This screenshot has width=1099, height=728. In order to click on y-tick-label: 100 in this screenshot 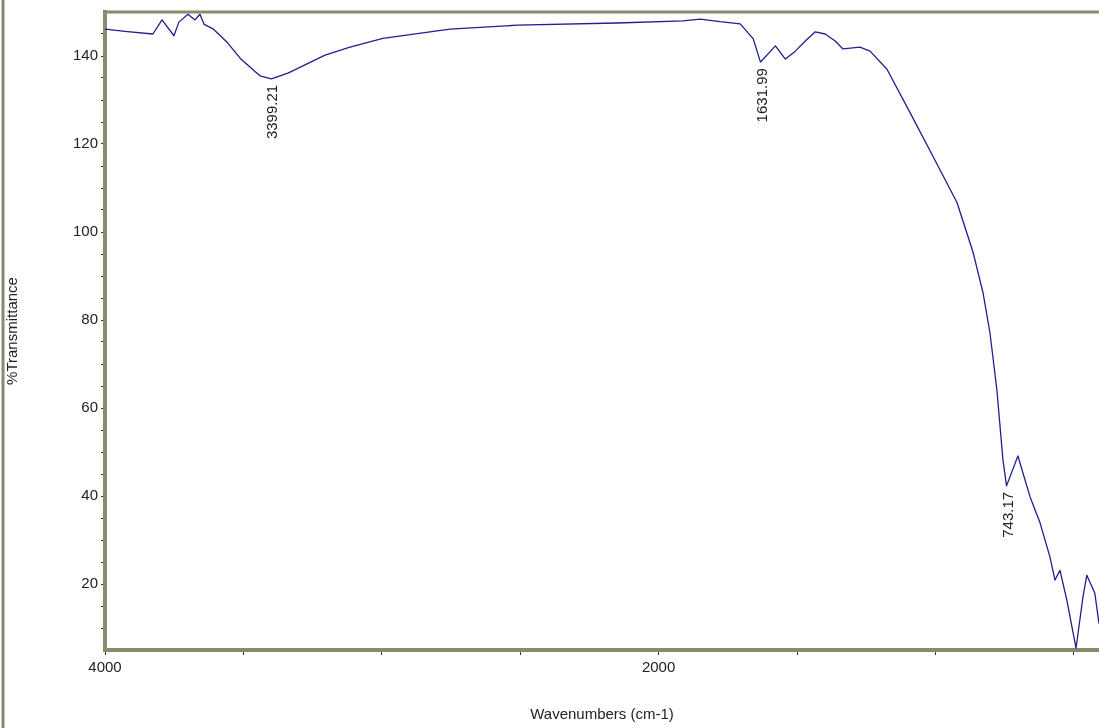, I will do `click(85, 231)`.